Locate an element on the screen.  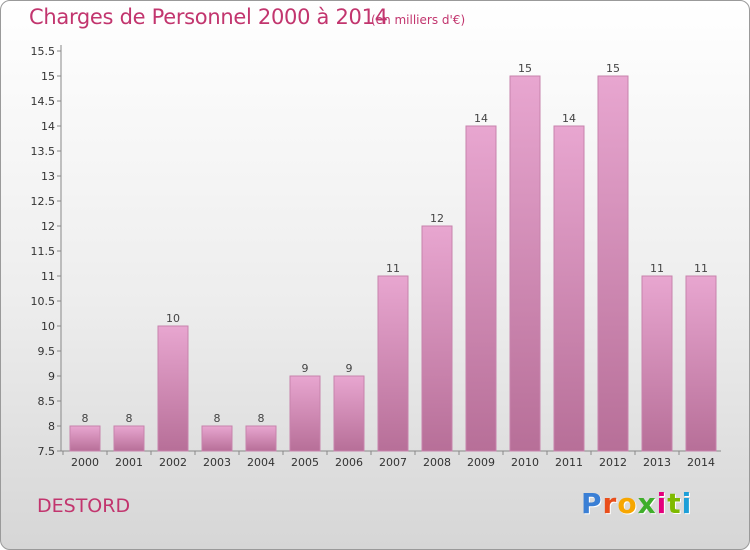
data-label-2000: 8 is located at coordinates (85, 418).